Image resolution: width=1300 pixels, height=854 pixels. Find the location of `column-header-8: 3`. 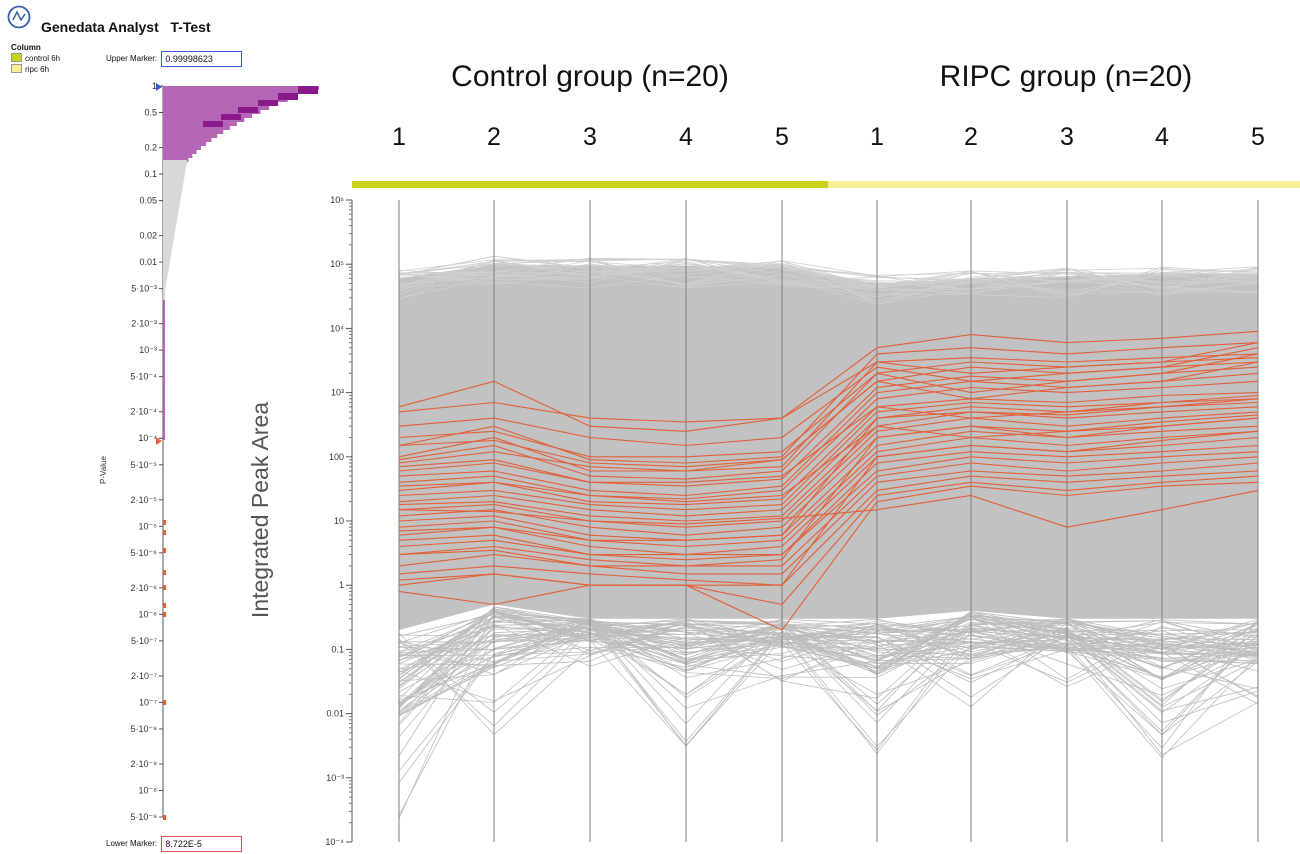

column-header-8: 3 is located at coordinates (1067, 137).